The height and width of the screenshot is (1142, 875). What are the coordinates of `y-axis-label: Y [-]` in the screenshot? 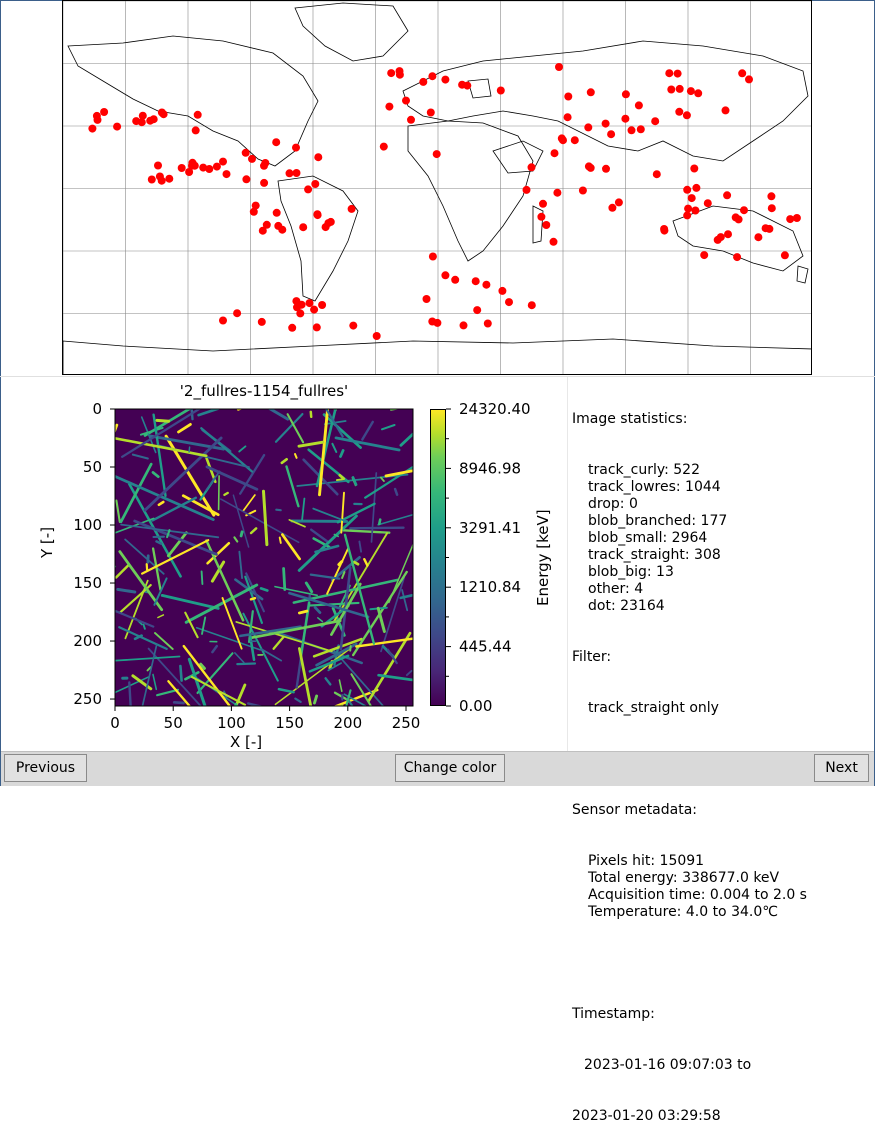 It's located at (47, 542).